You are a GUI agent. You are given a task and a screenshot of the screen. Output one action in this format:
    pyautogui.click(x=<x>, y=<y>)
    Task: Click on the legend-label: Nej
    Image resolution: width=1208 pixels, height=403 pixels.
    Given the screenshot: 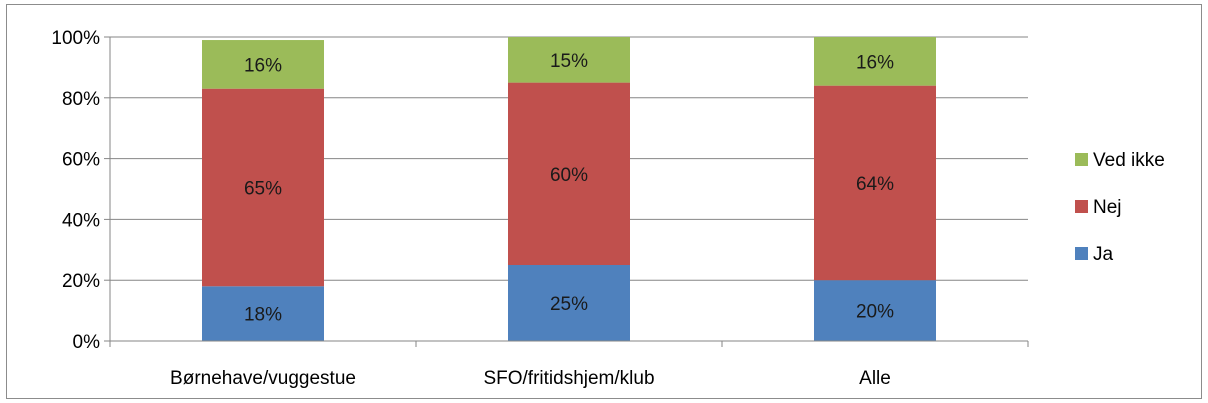 What is the action you would take?
    pyautogui.click(x=1107, y=207)
    